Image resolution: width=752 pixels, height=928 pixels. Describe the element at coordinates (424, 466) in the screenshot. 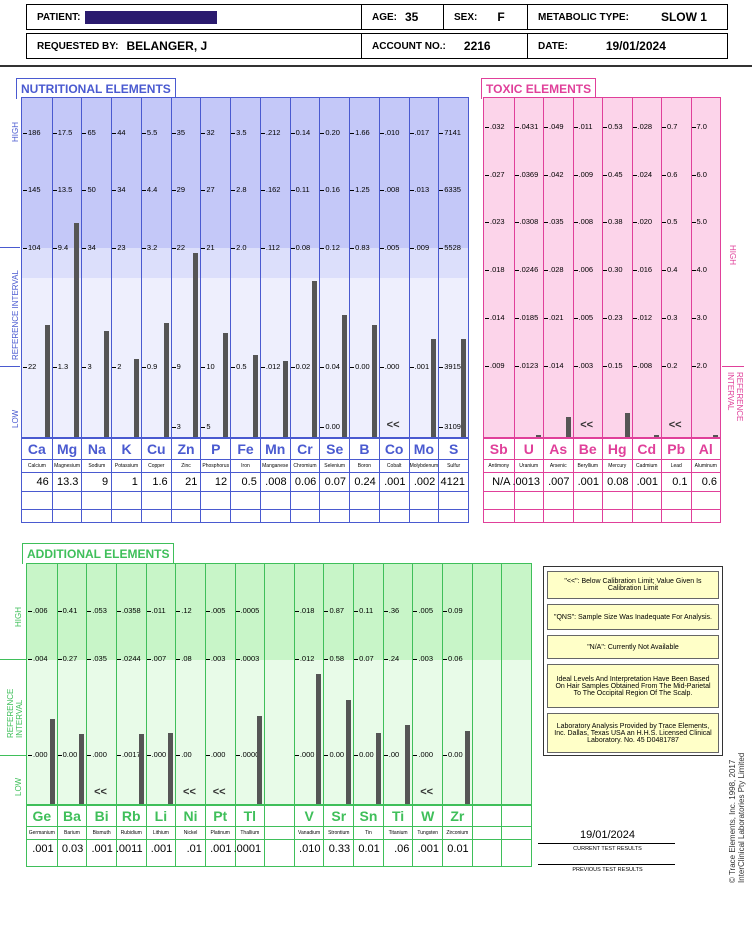

I see `nutri-name-mo: Molybdenum` at that location.